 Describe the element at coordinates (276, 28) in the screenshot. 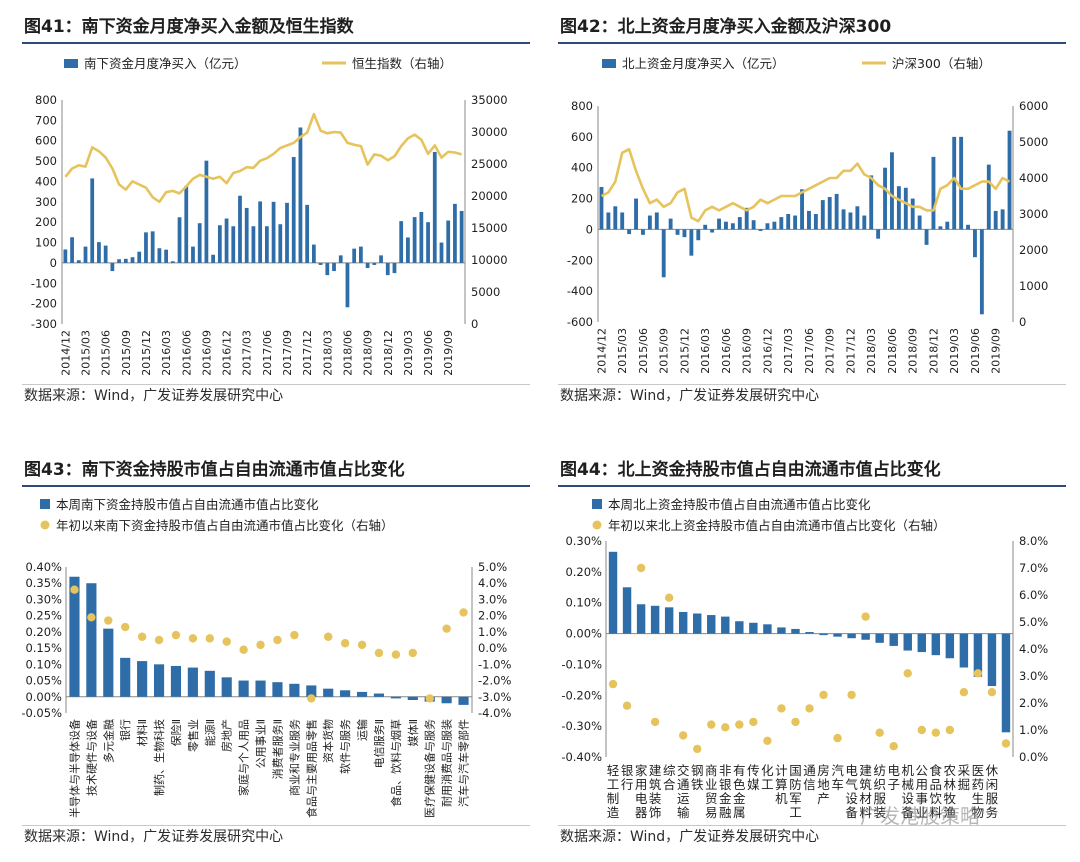

I see `panel-title: 图41：南下资金月度净买入金额及恒生指数` at that location.